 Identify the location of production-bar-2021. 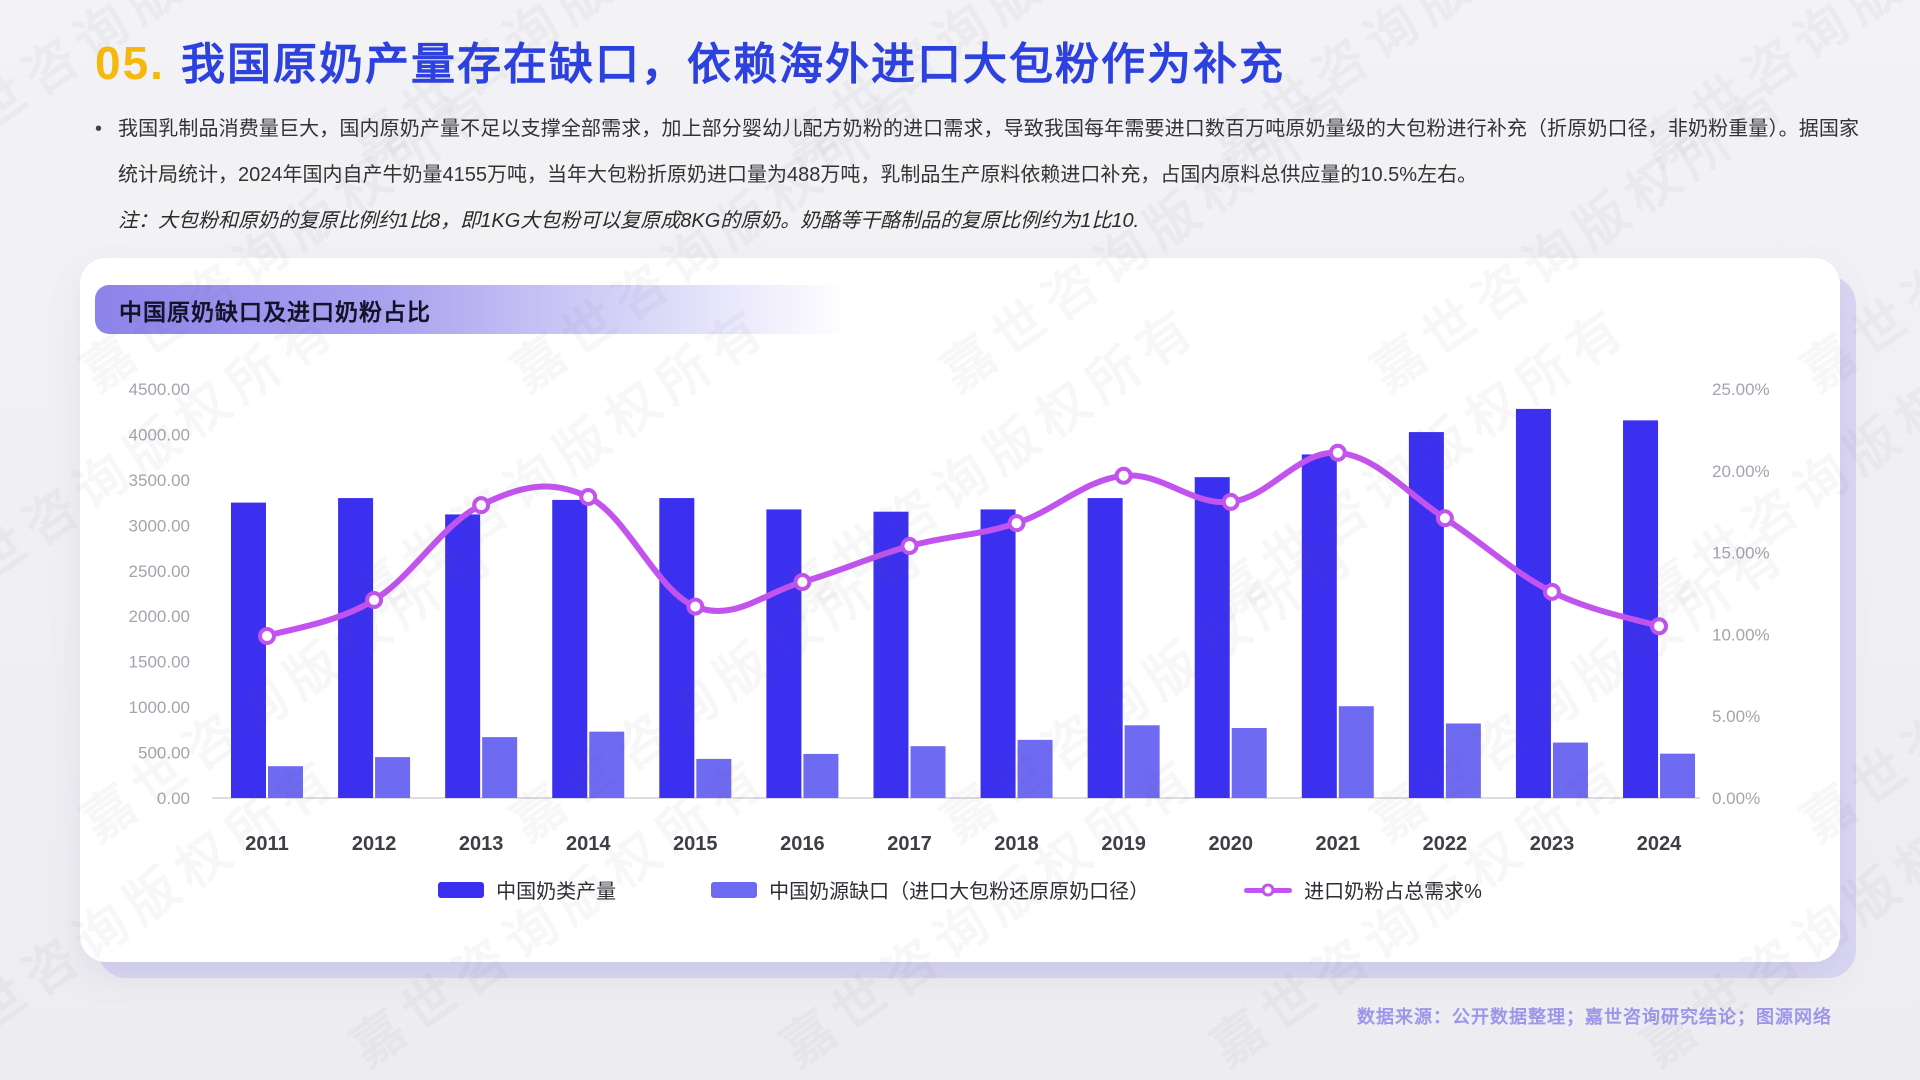
(1319, 626).